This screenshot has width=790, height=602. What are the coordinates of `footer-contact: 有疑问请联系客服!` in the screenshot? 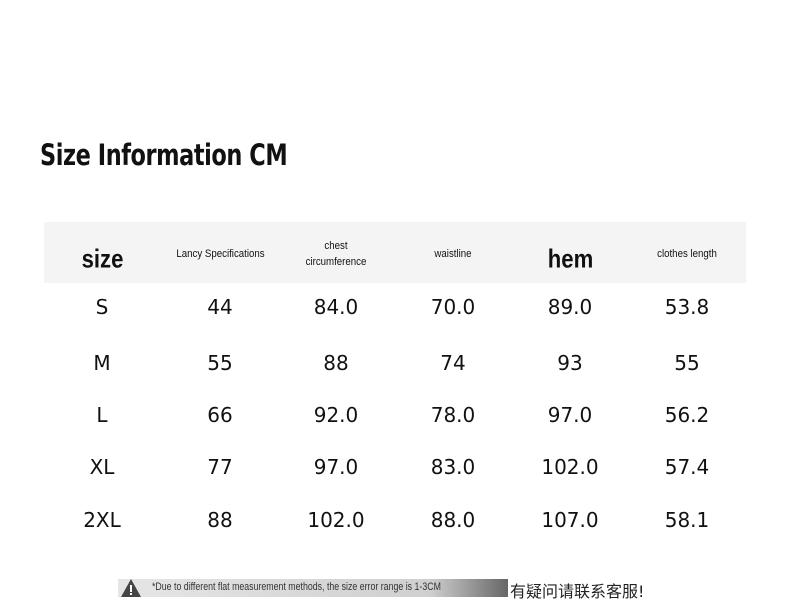 It's located at (577, 591).